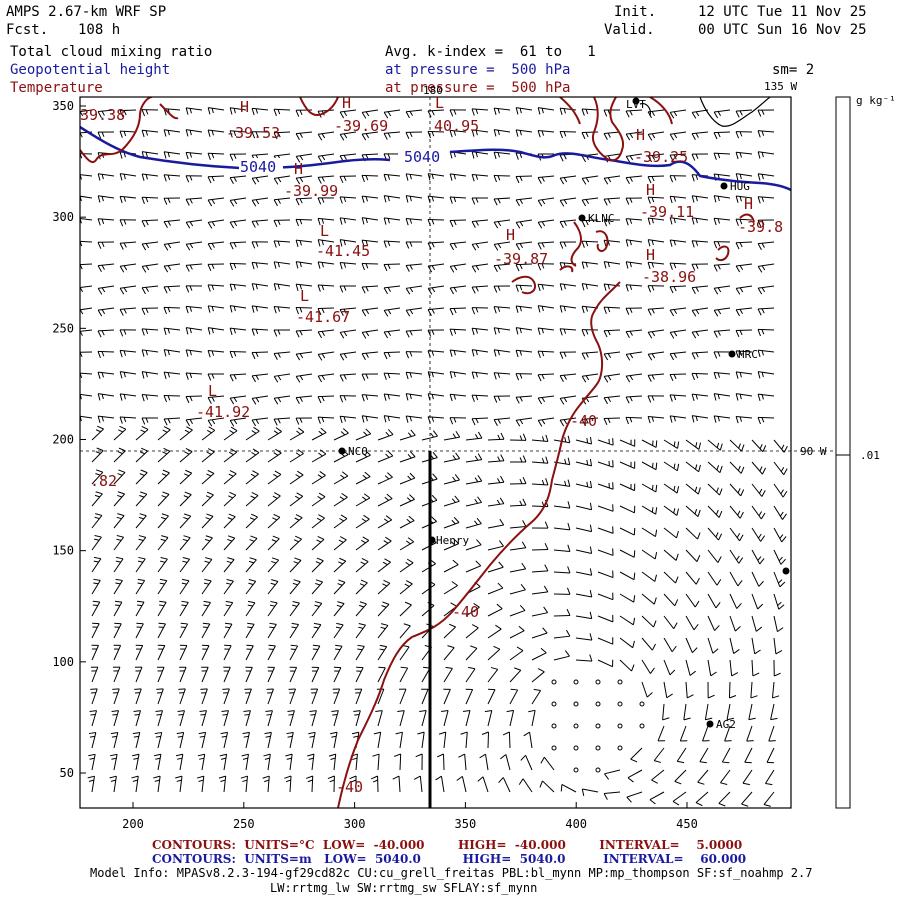  What do you see at coordinates (490, 52) in the screenshot?
I see `k-index-average: Avg. k-index = 61 to 1` at bounding box center [490, 52].